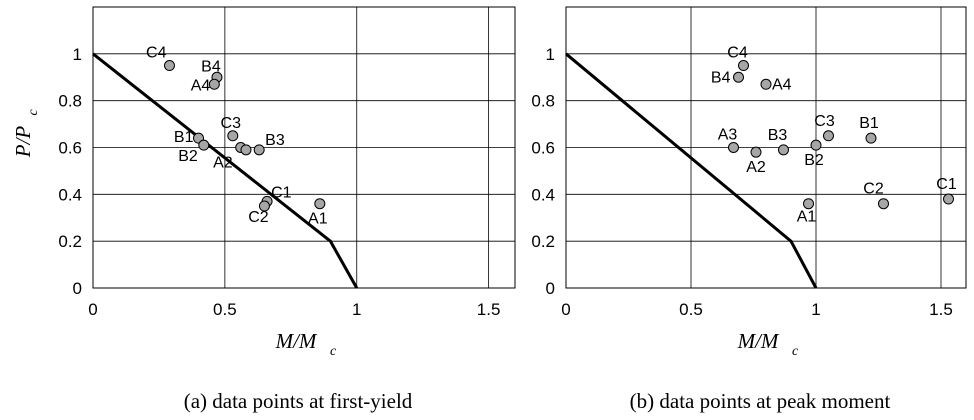 This screenshot has height=420, width=974. Describe the element at coordinates (733, 147) in the screenshot. I see `data-point-a3` at that location.